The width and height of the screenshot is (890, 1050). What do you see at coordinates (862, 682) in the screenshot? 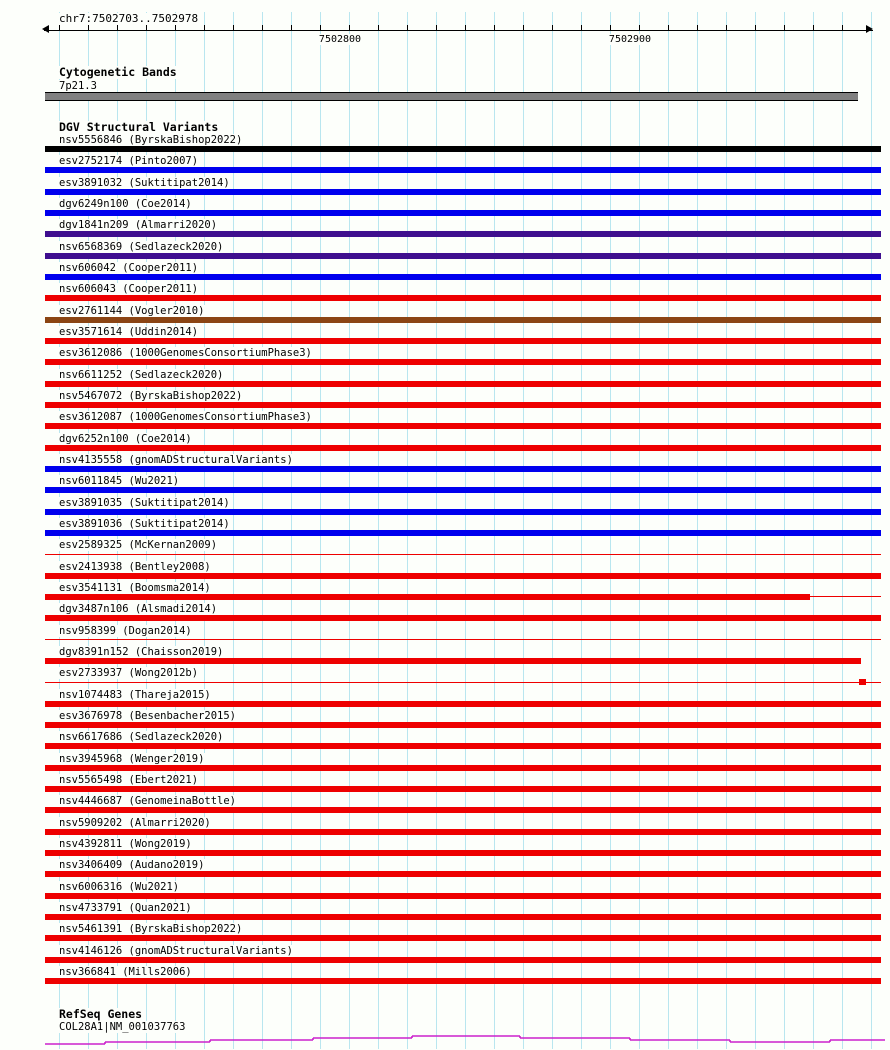
I see `dgv-variant-block` at bounding box center [862, 682].